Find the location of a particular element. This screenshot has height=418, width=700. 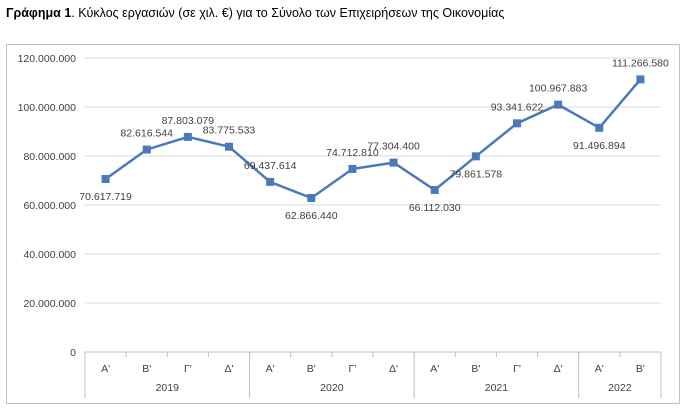

y-tick-label: 100.000.000 is located at coordinates (47, 108).